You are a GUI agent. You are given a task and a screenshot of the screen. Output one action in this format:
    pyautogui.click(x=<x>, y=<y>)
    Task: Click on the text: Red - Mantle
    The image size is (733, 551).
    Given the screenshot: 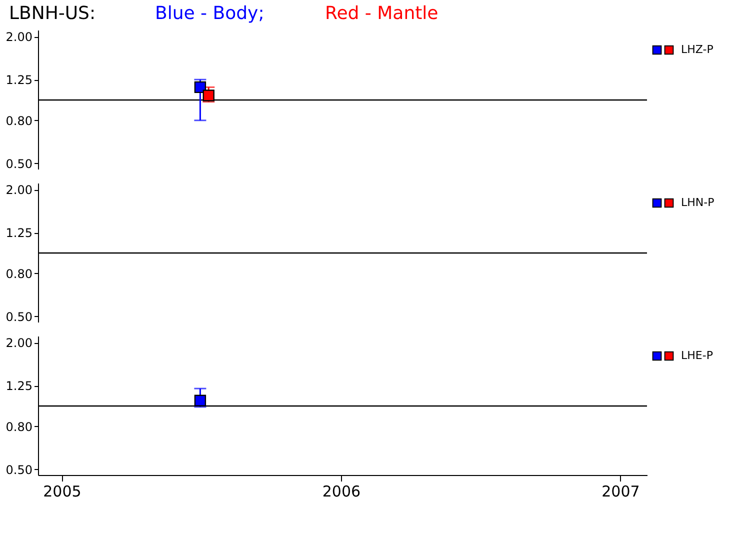 What is the action you would take?
    pyautogui.click(x=381, y=13)
    